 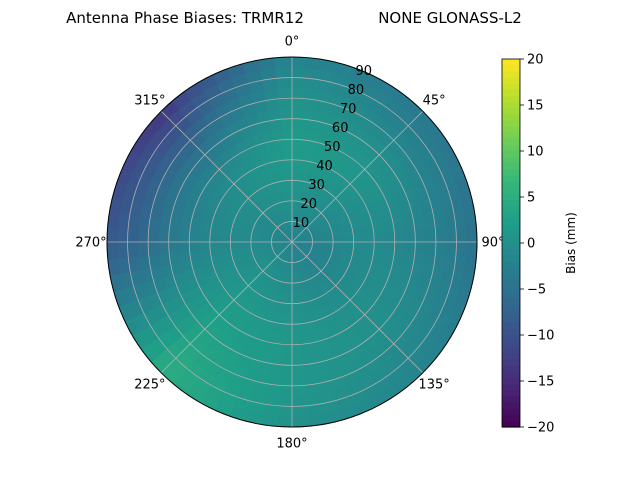 What do you see at coordinates (531, 244) in the screenshot?
I see `colorbar-tick-label: 0` at bounding box center [531, 244].